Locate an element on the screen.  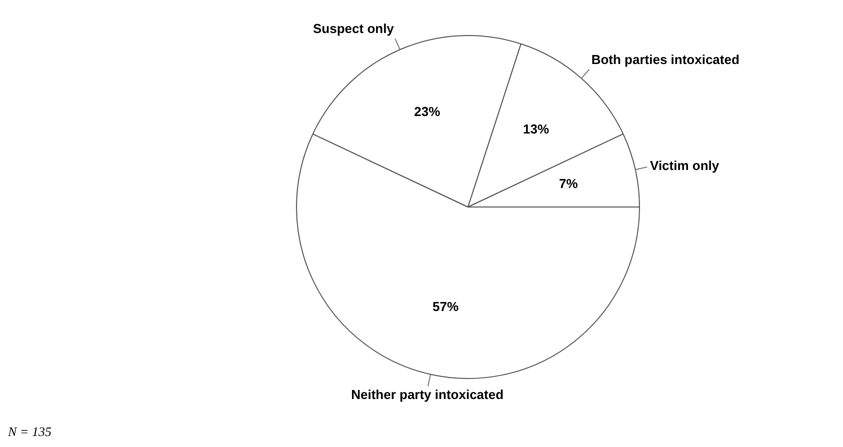
slice-label: Suspect only is located at coordinates (354, 28).